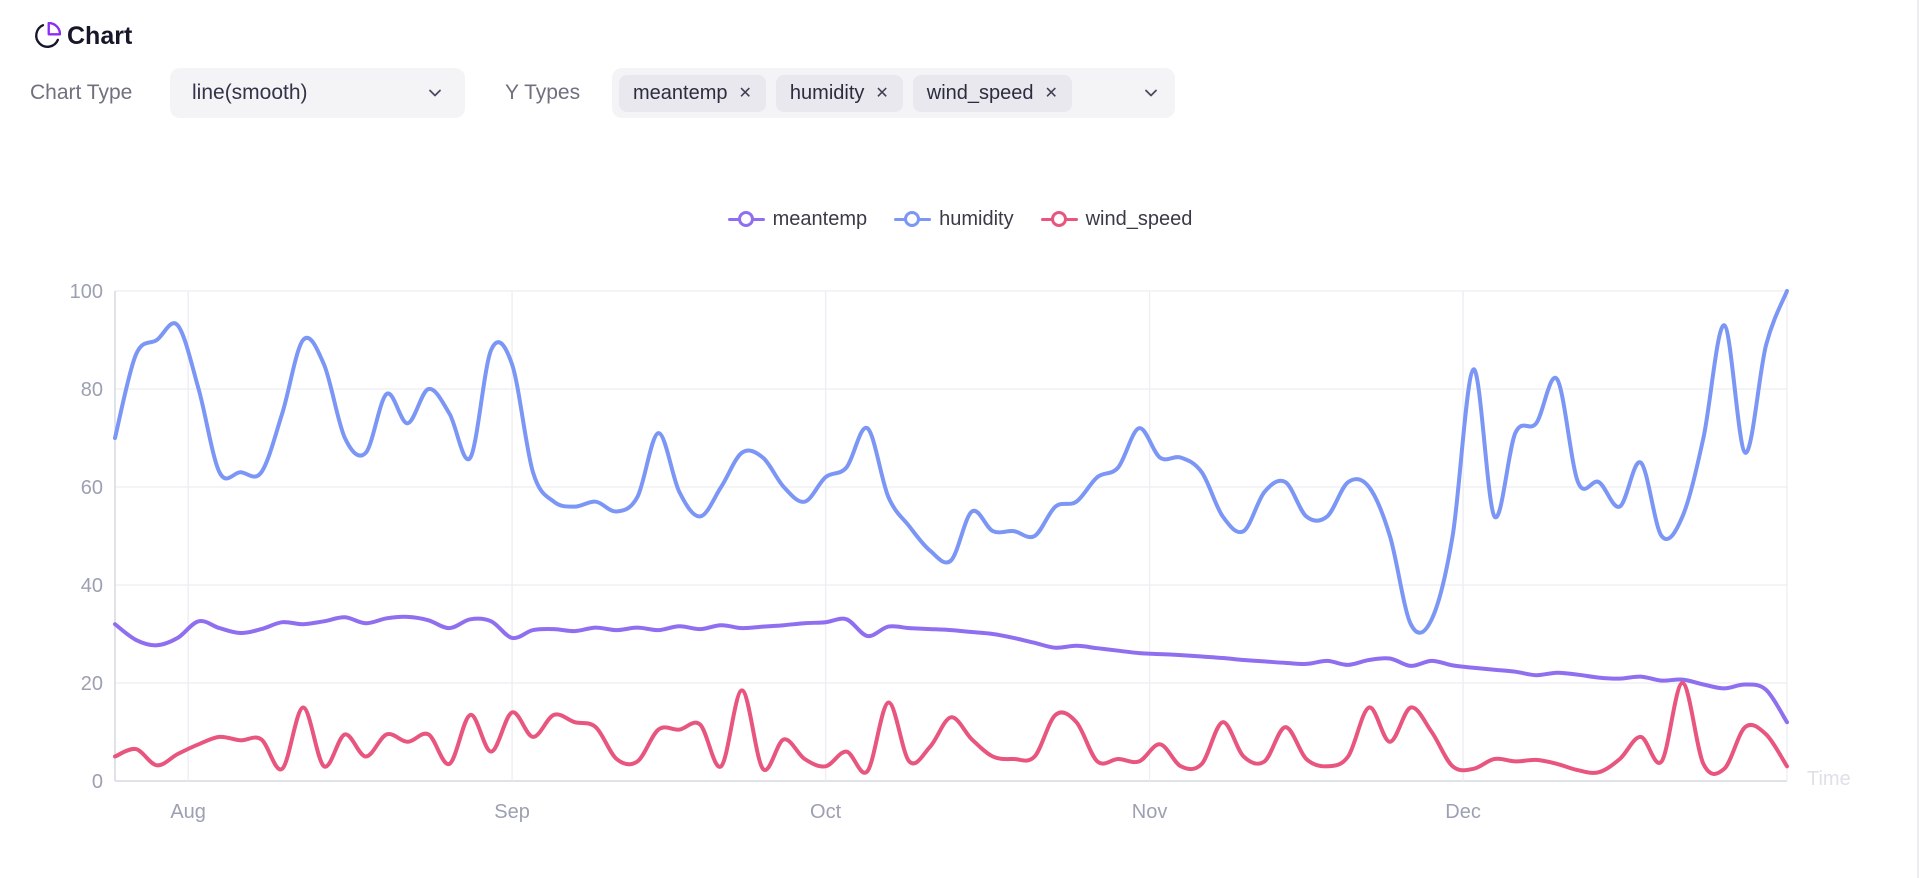 The image size is (1920, 878). I want to click on legend-item-meantemp: meantemp, so click(797, 219).